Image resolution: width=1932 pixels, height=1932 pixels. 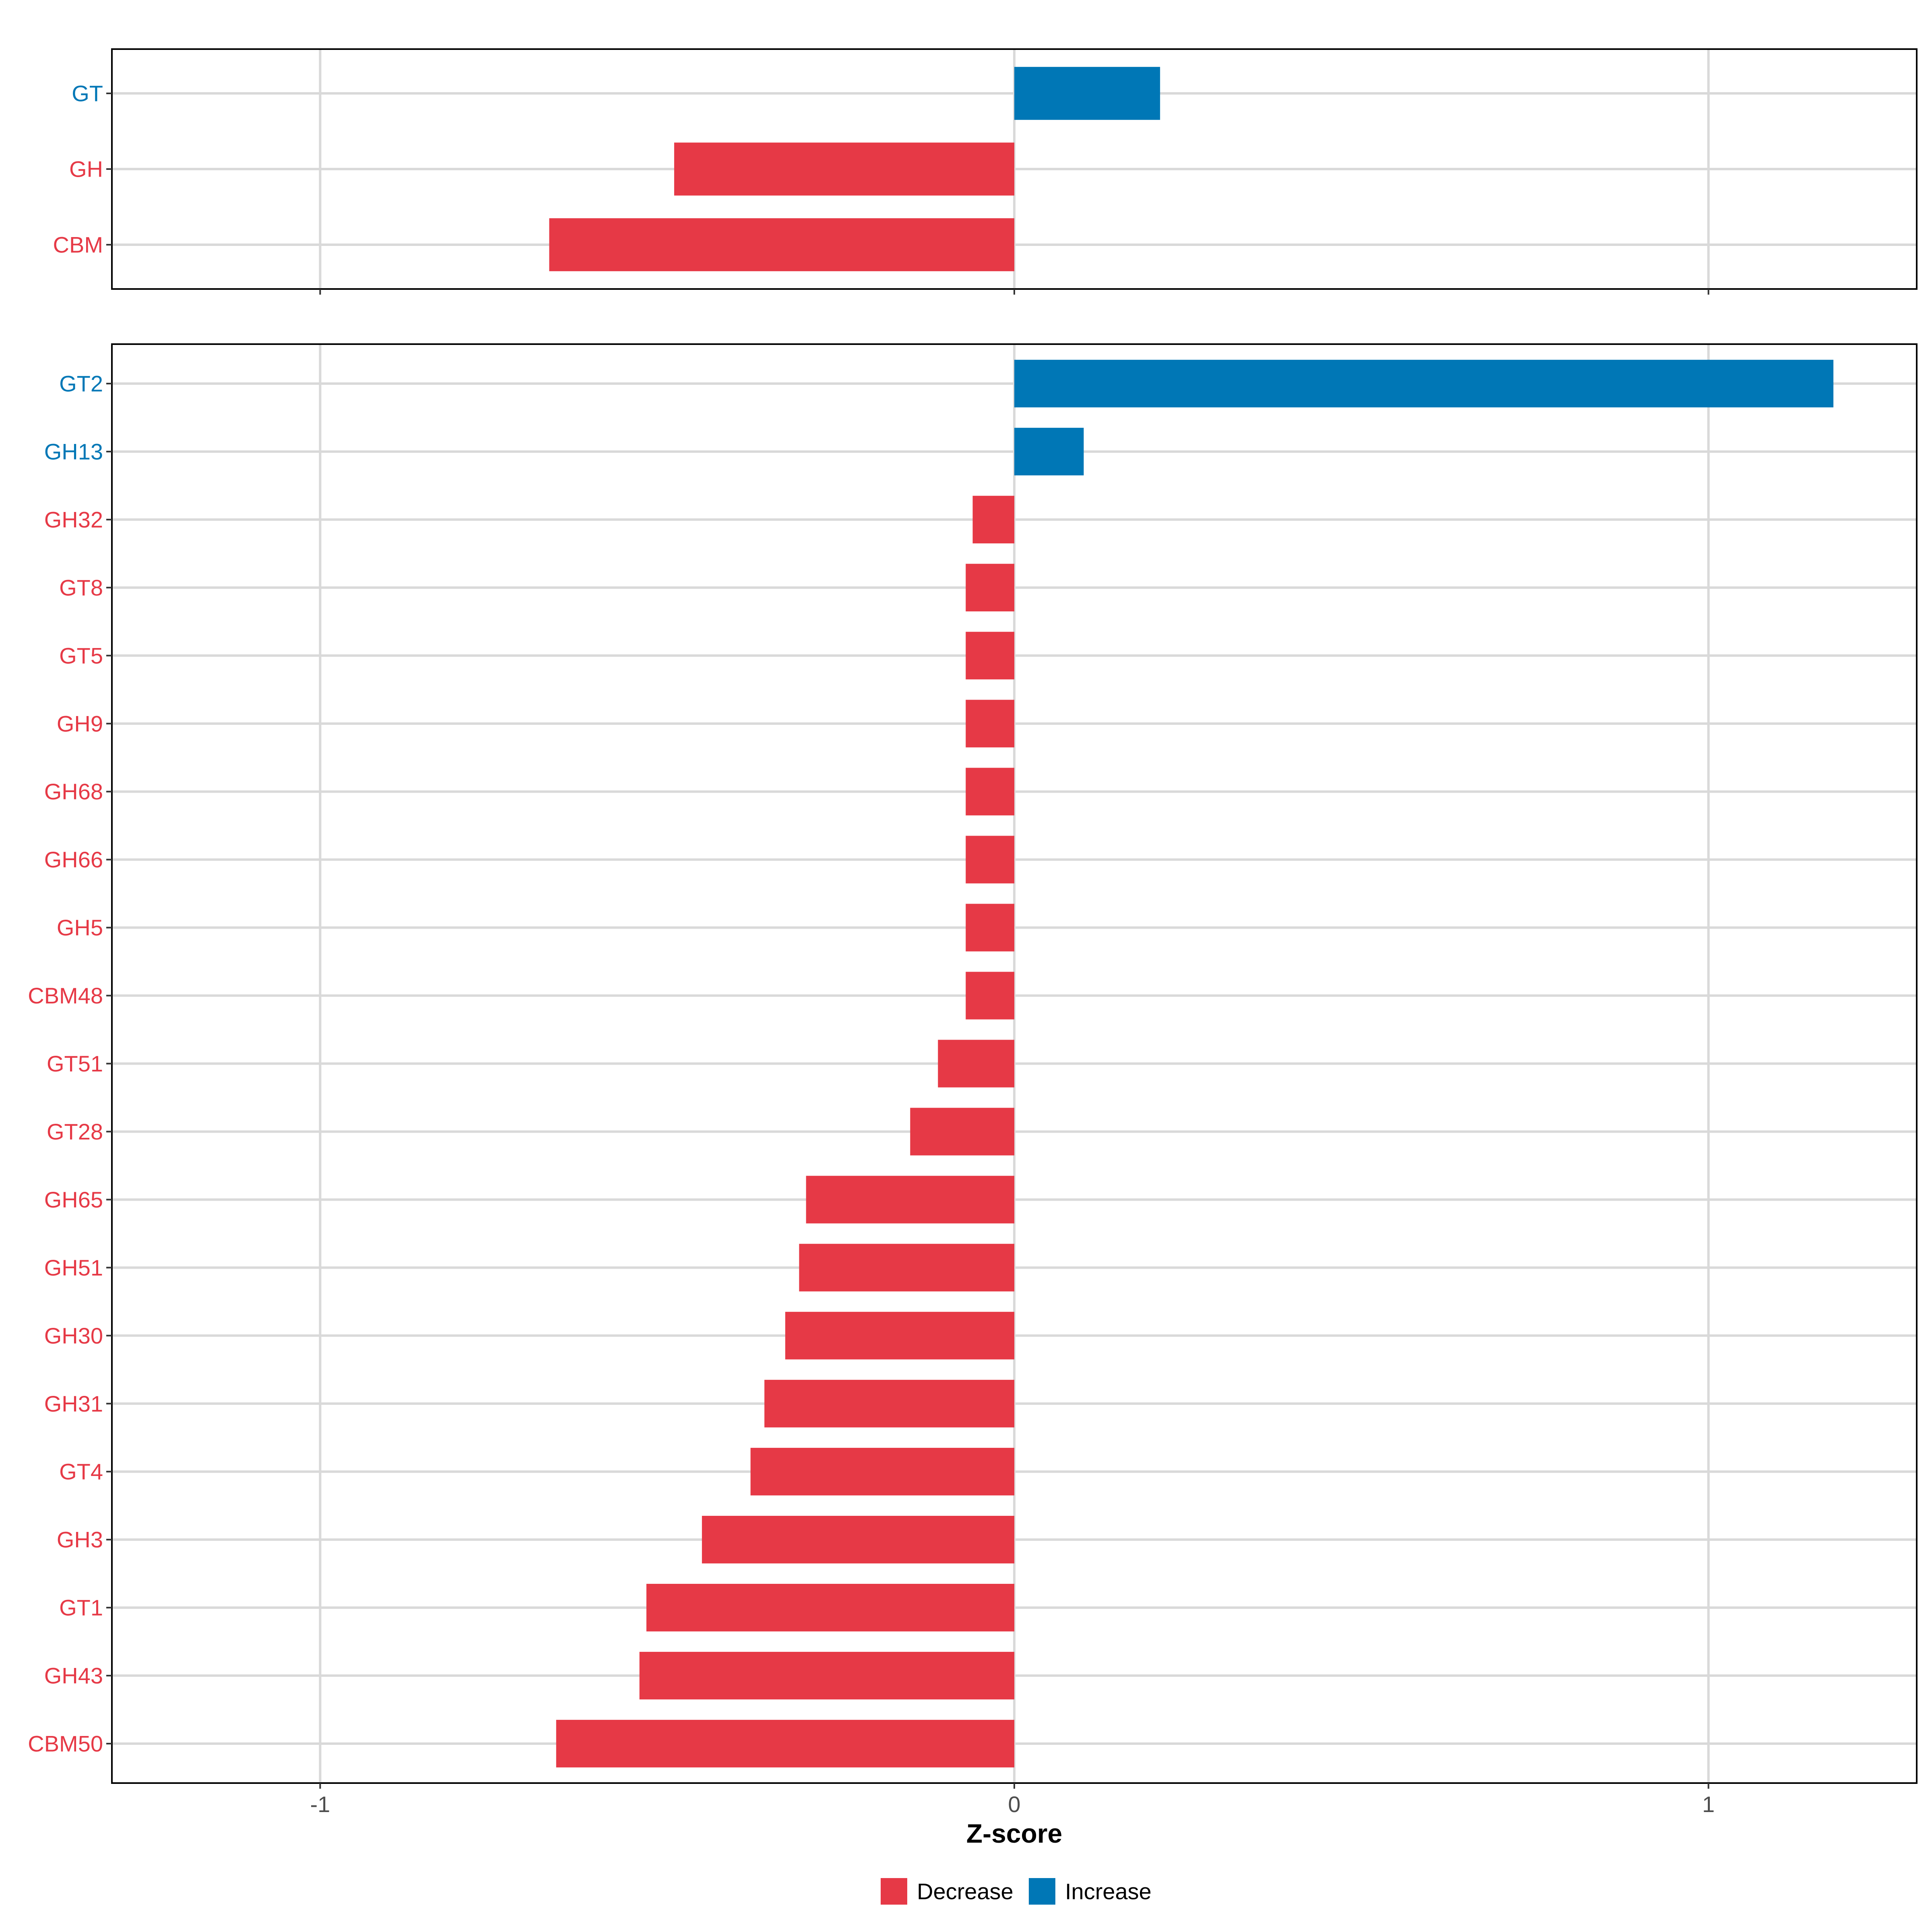 I want to click on y-tick-label-gh5: GH5, so click(x=80, y=927).